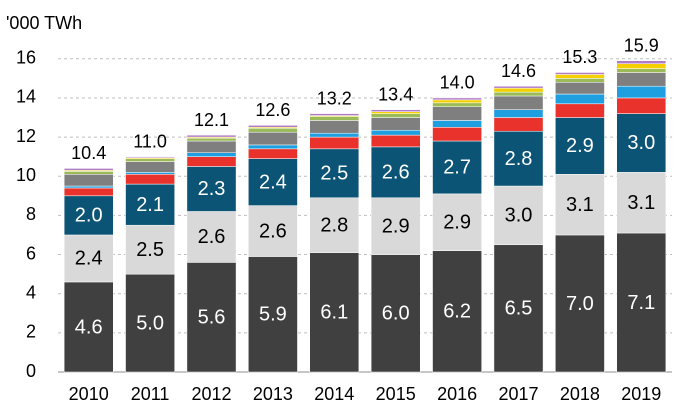 This screenshot has width=680, height=410. Describe the element at coordinates (150, 394) in the screenshot. I see `x-tick-label: 2011` at that location.